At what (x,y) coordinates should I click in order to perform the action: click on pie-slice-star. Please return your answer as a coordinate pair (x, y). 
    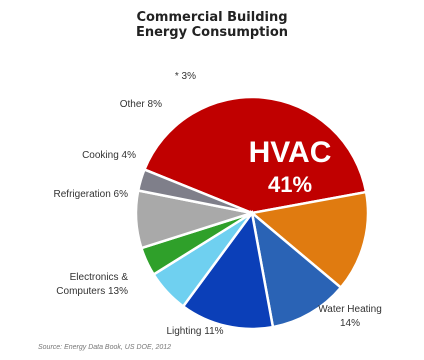
    Looking at the image, I should click on (194, 191).